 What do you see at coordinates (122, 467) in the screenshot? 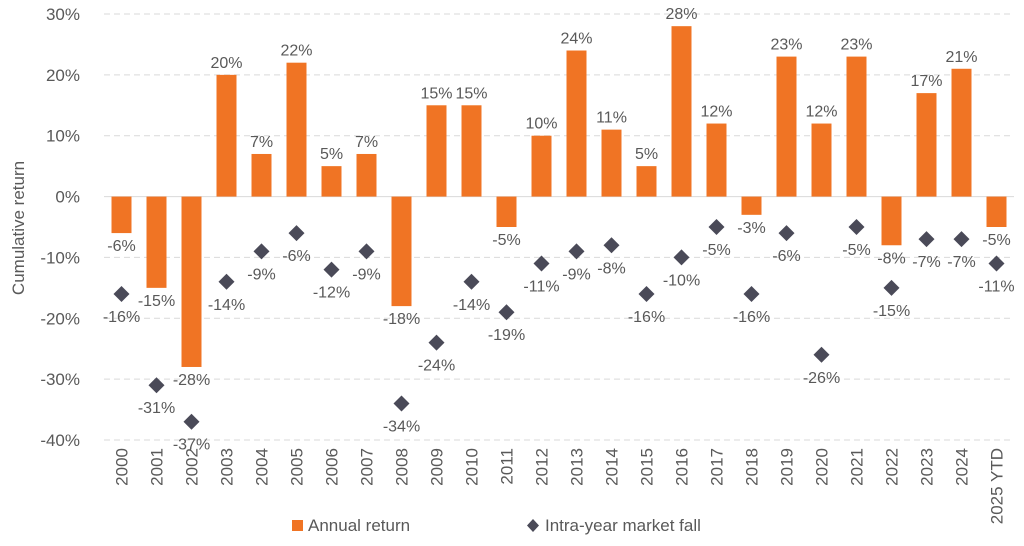
I see `x-tick-label: 2000` at bounding box center [122, 467].